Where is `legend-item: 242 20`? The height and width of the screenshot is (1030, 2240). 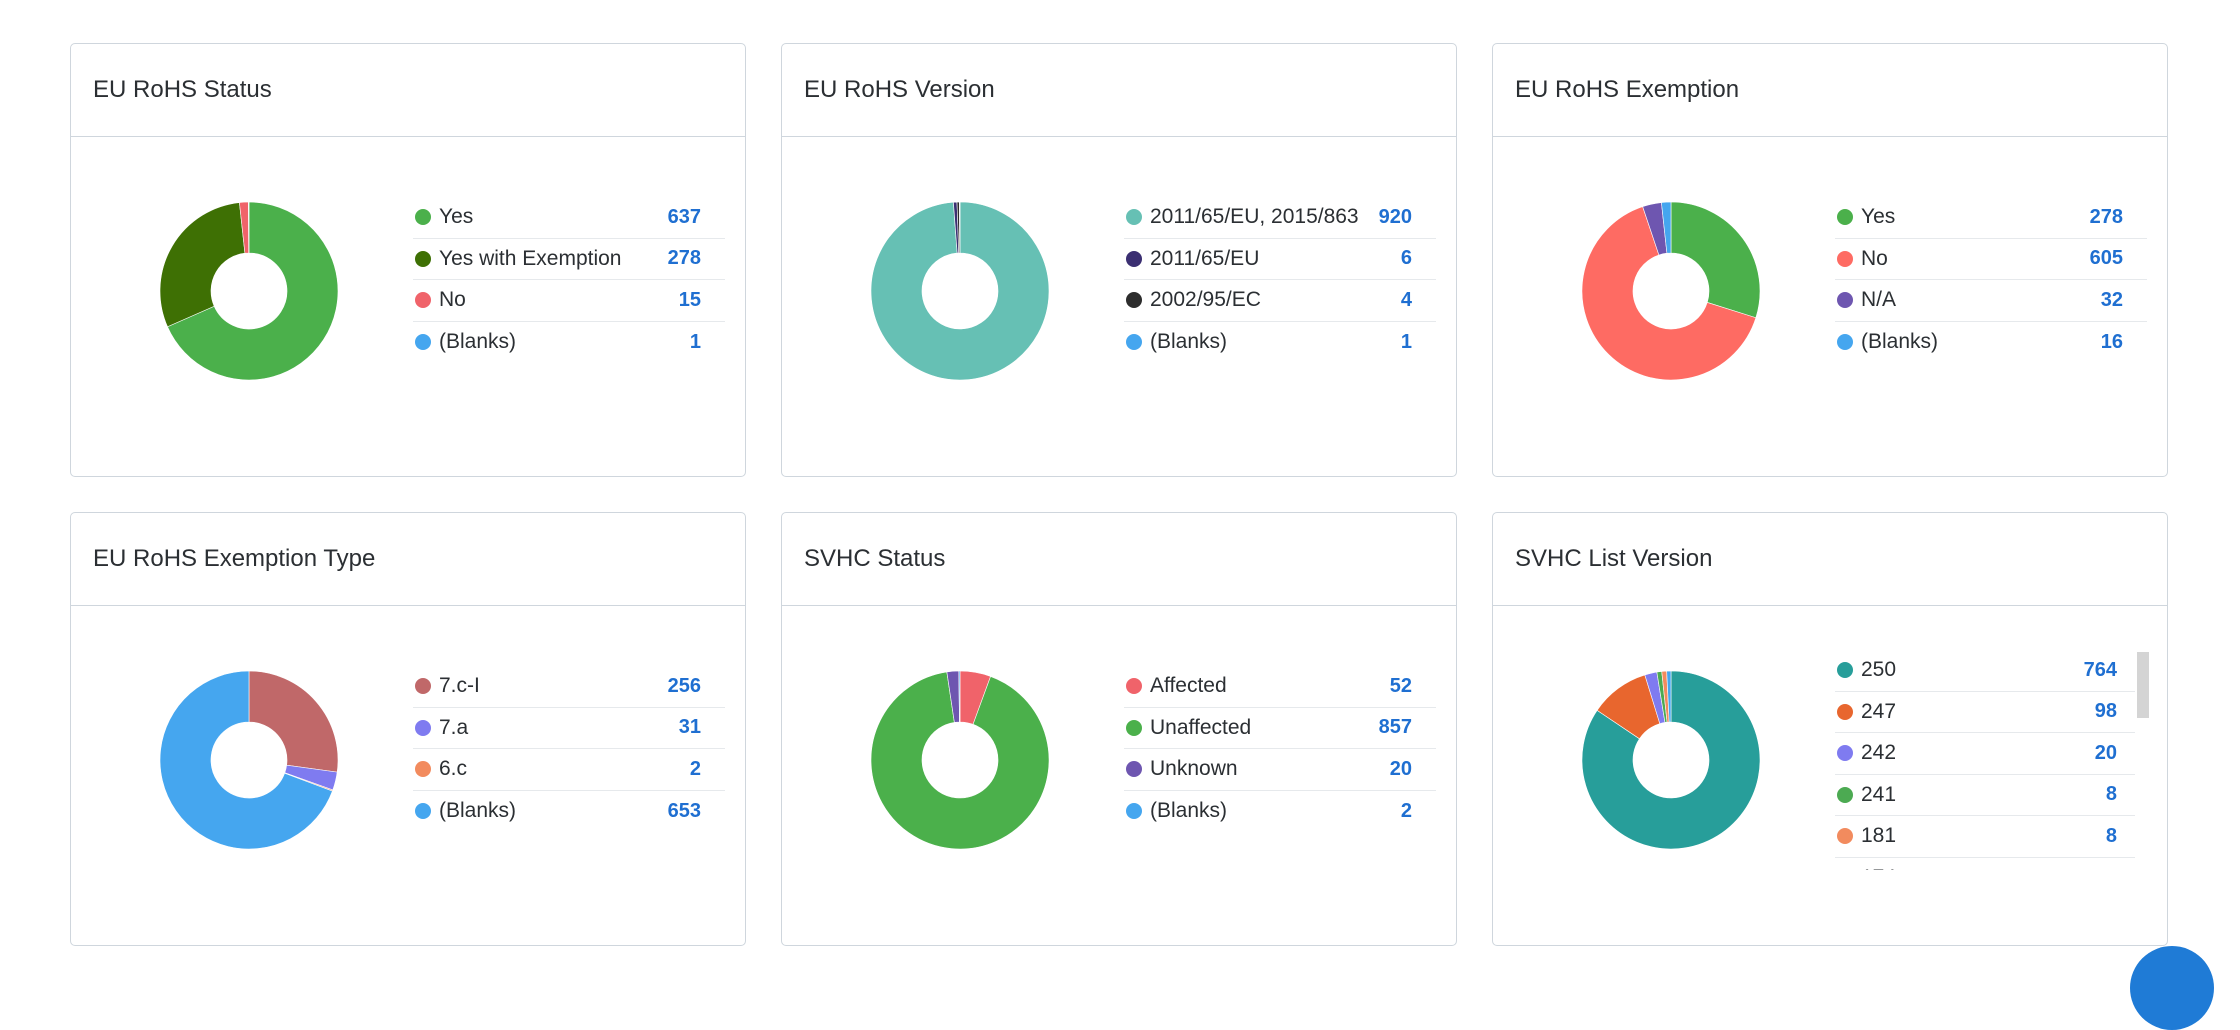 legend-item: 242 20 is located at coordinates (1985, 754).